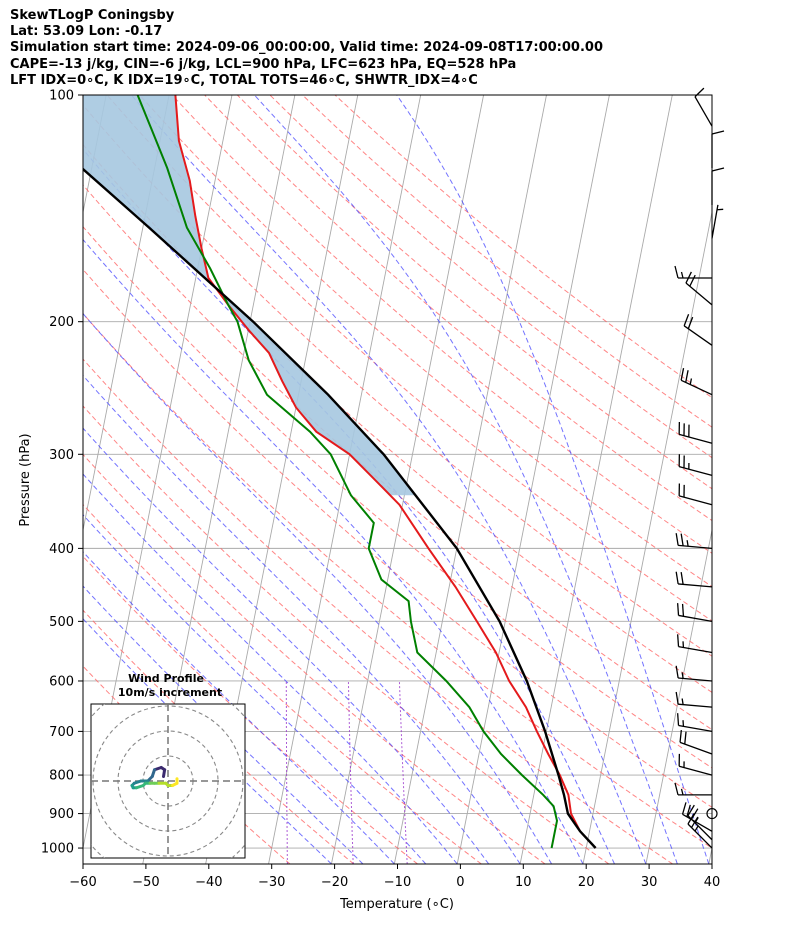 The image size is (794, 937). I want to click on moist-adiabat-line, so click(223, 724).